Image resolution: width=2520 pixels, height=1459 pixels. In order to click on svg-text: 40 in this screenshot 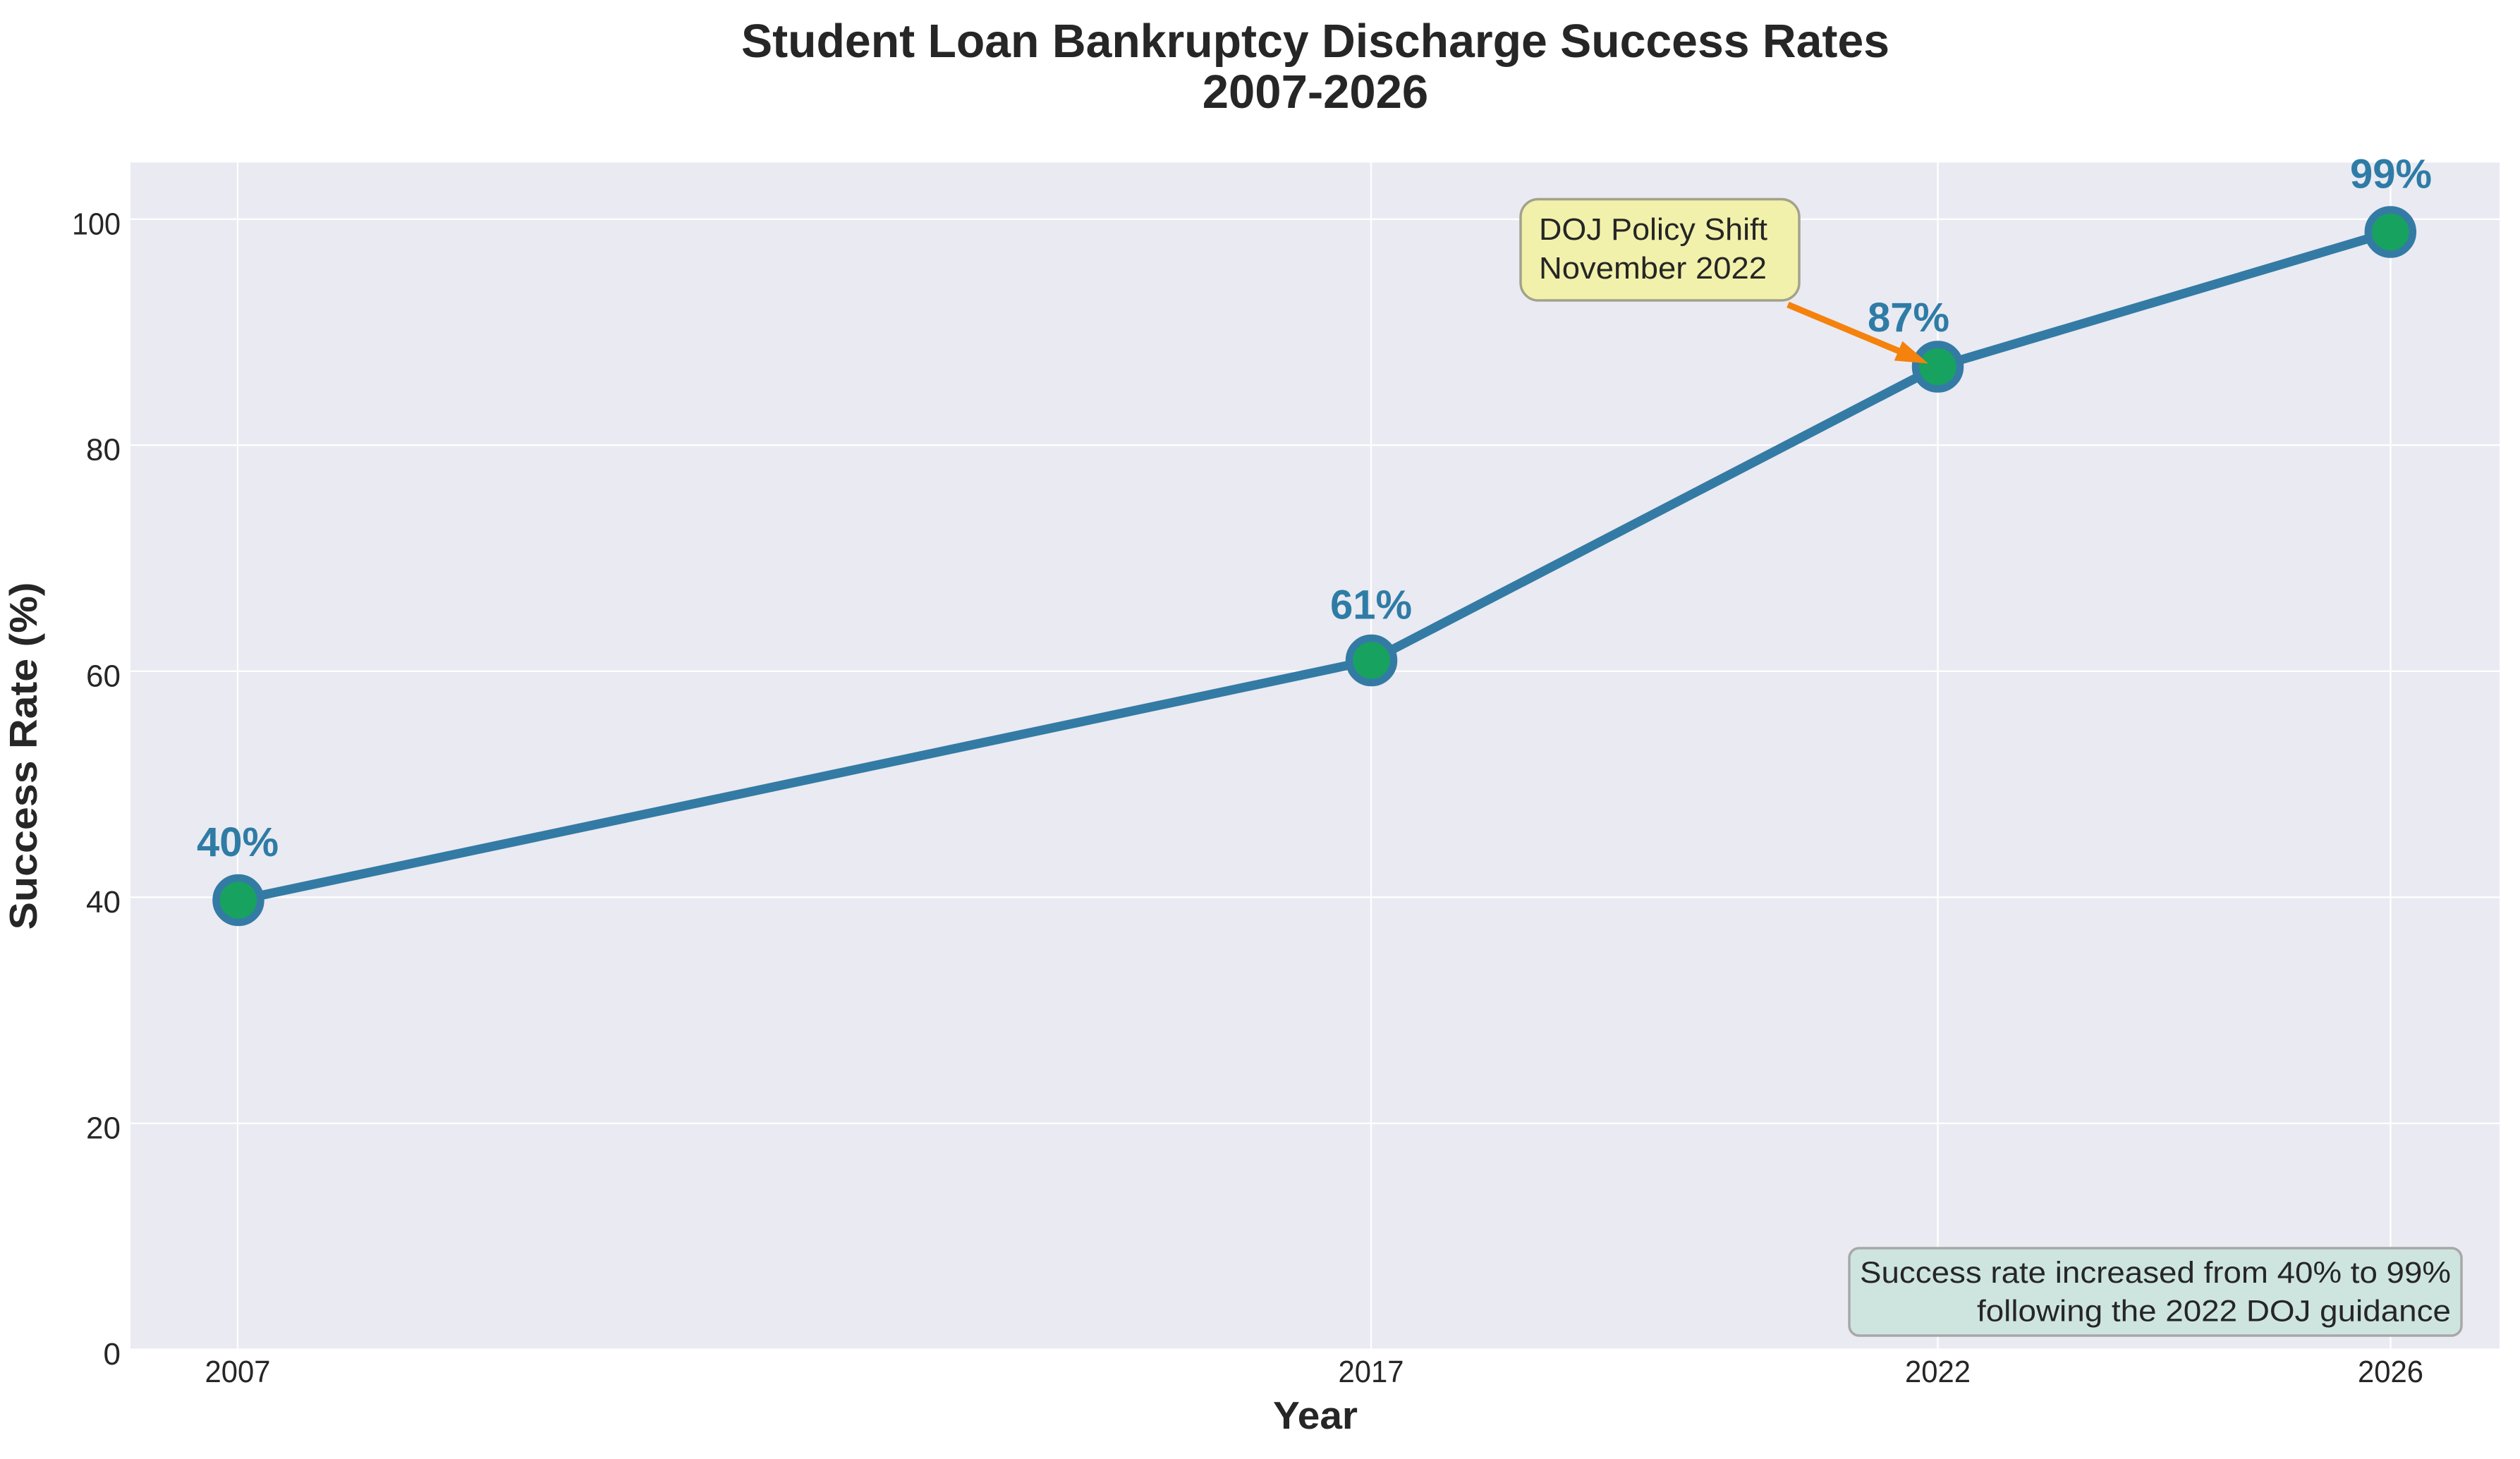, I will do `click(103, 902)`.